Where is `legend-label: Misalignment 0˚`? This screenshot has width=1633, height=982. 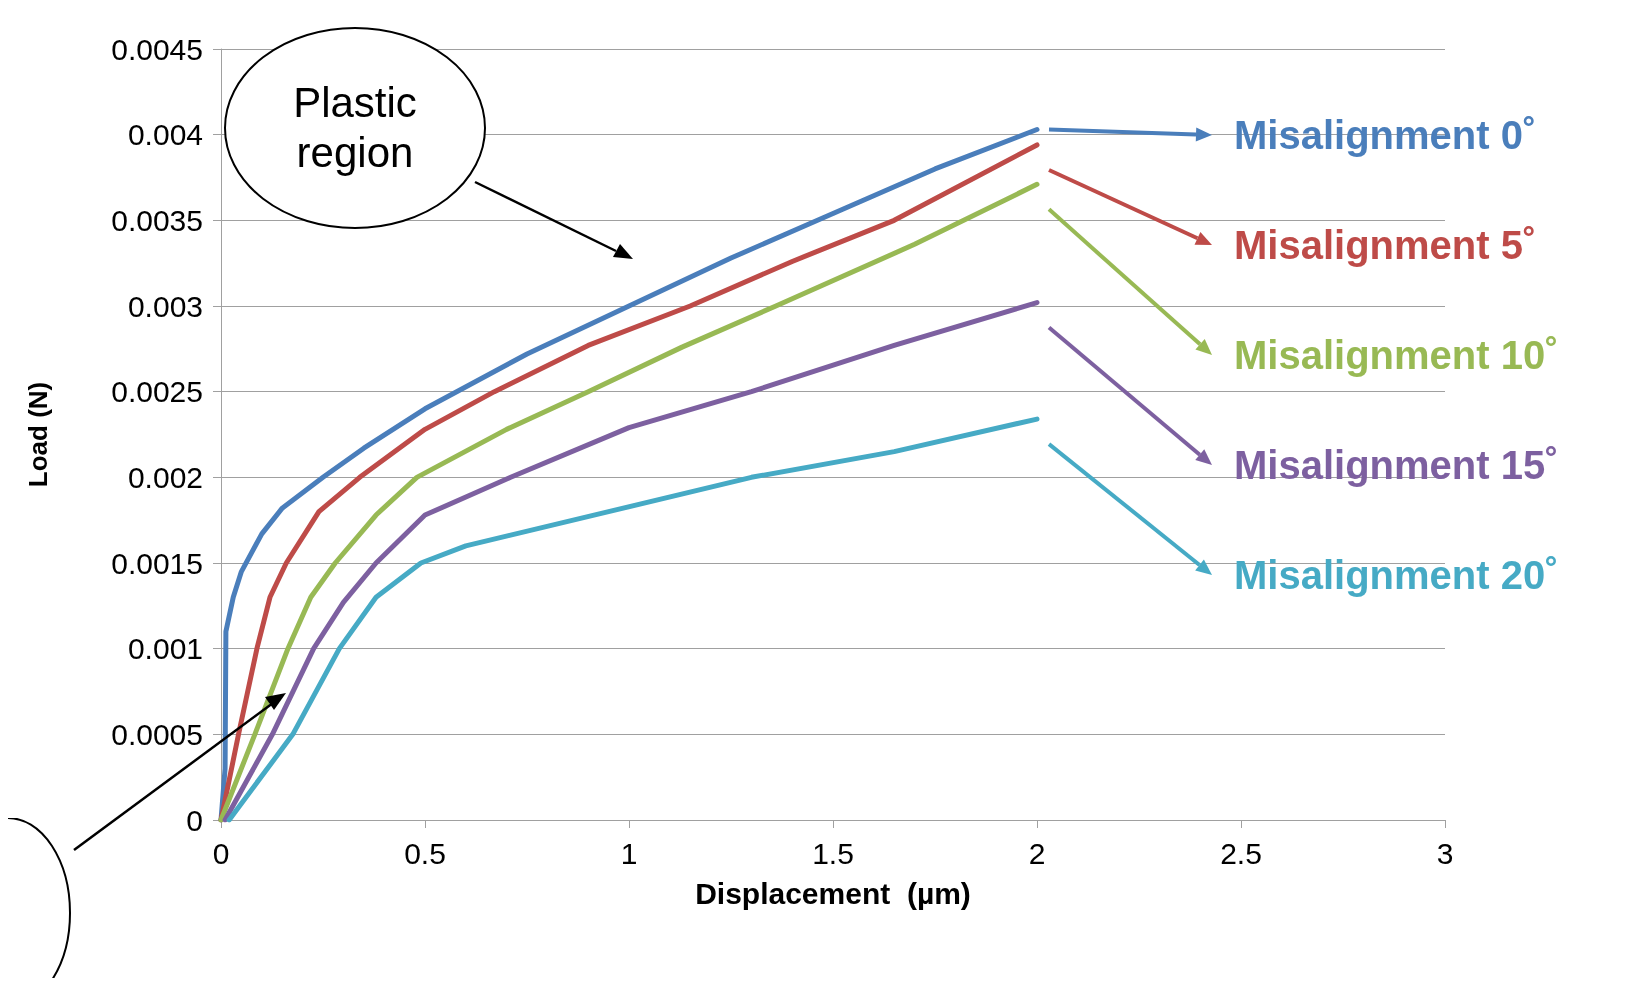
legend-label: Misalignment 0˚ is located at coordinates (1385, 135).